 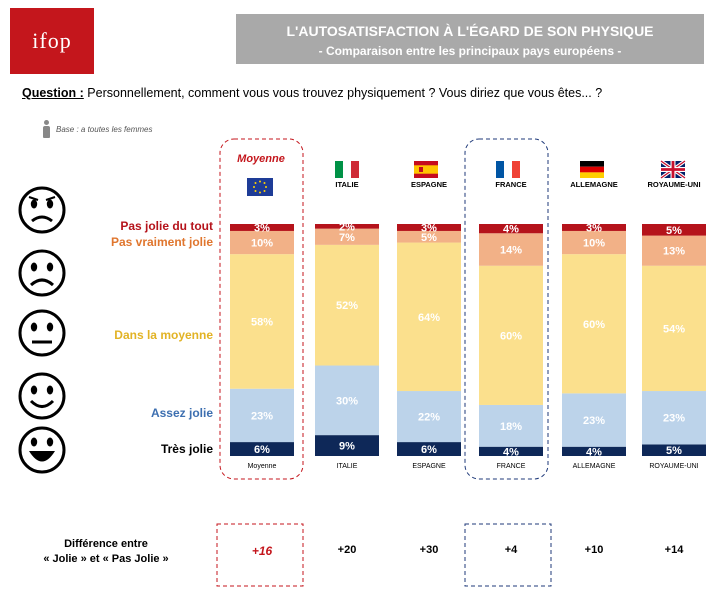 I want to click on country-label-espagne: ESPAGNE, so click(x=429, y=184).